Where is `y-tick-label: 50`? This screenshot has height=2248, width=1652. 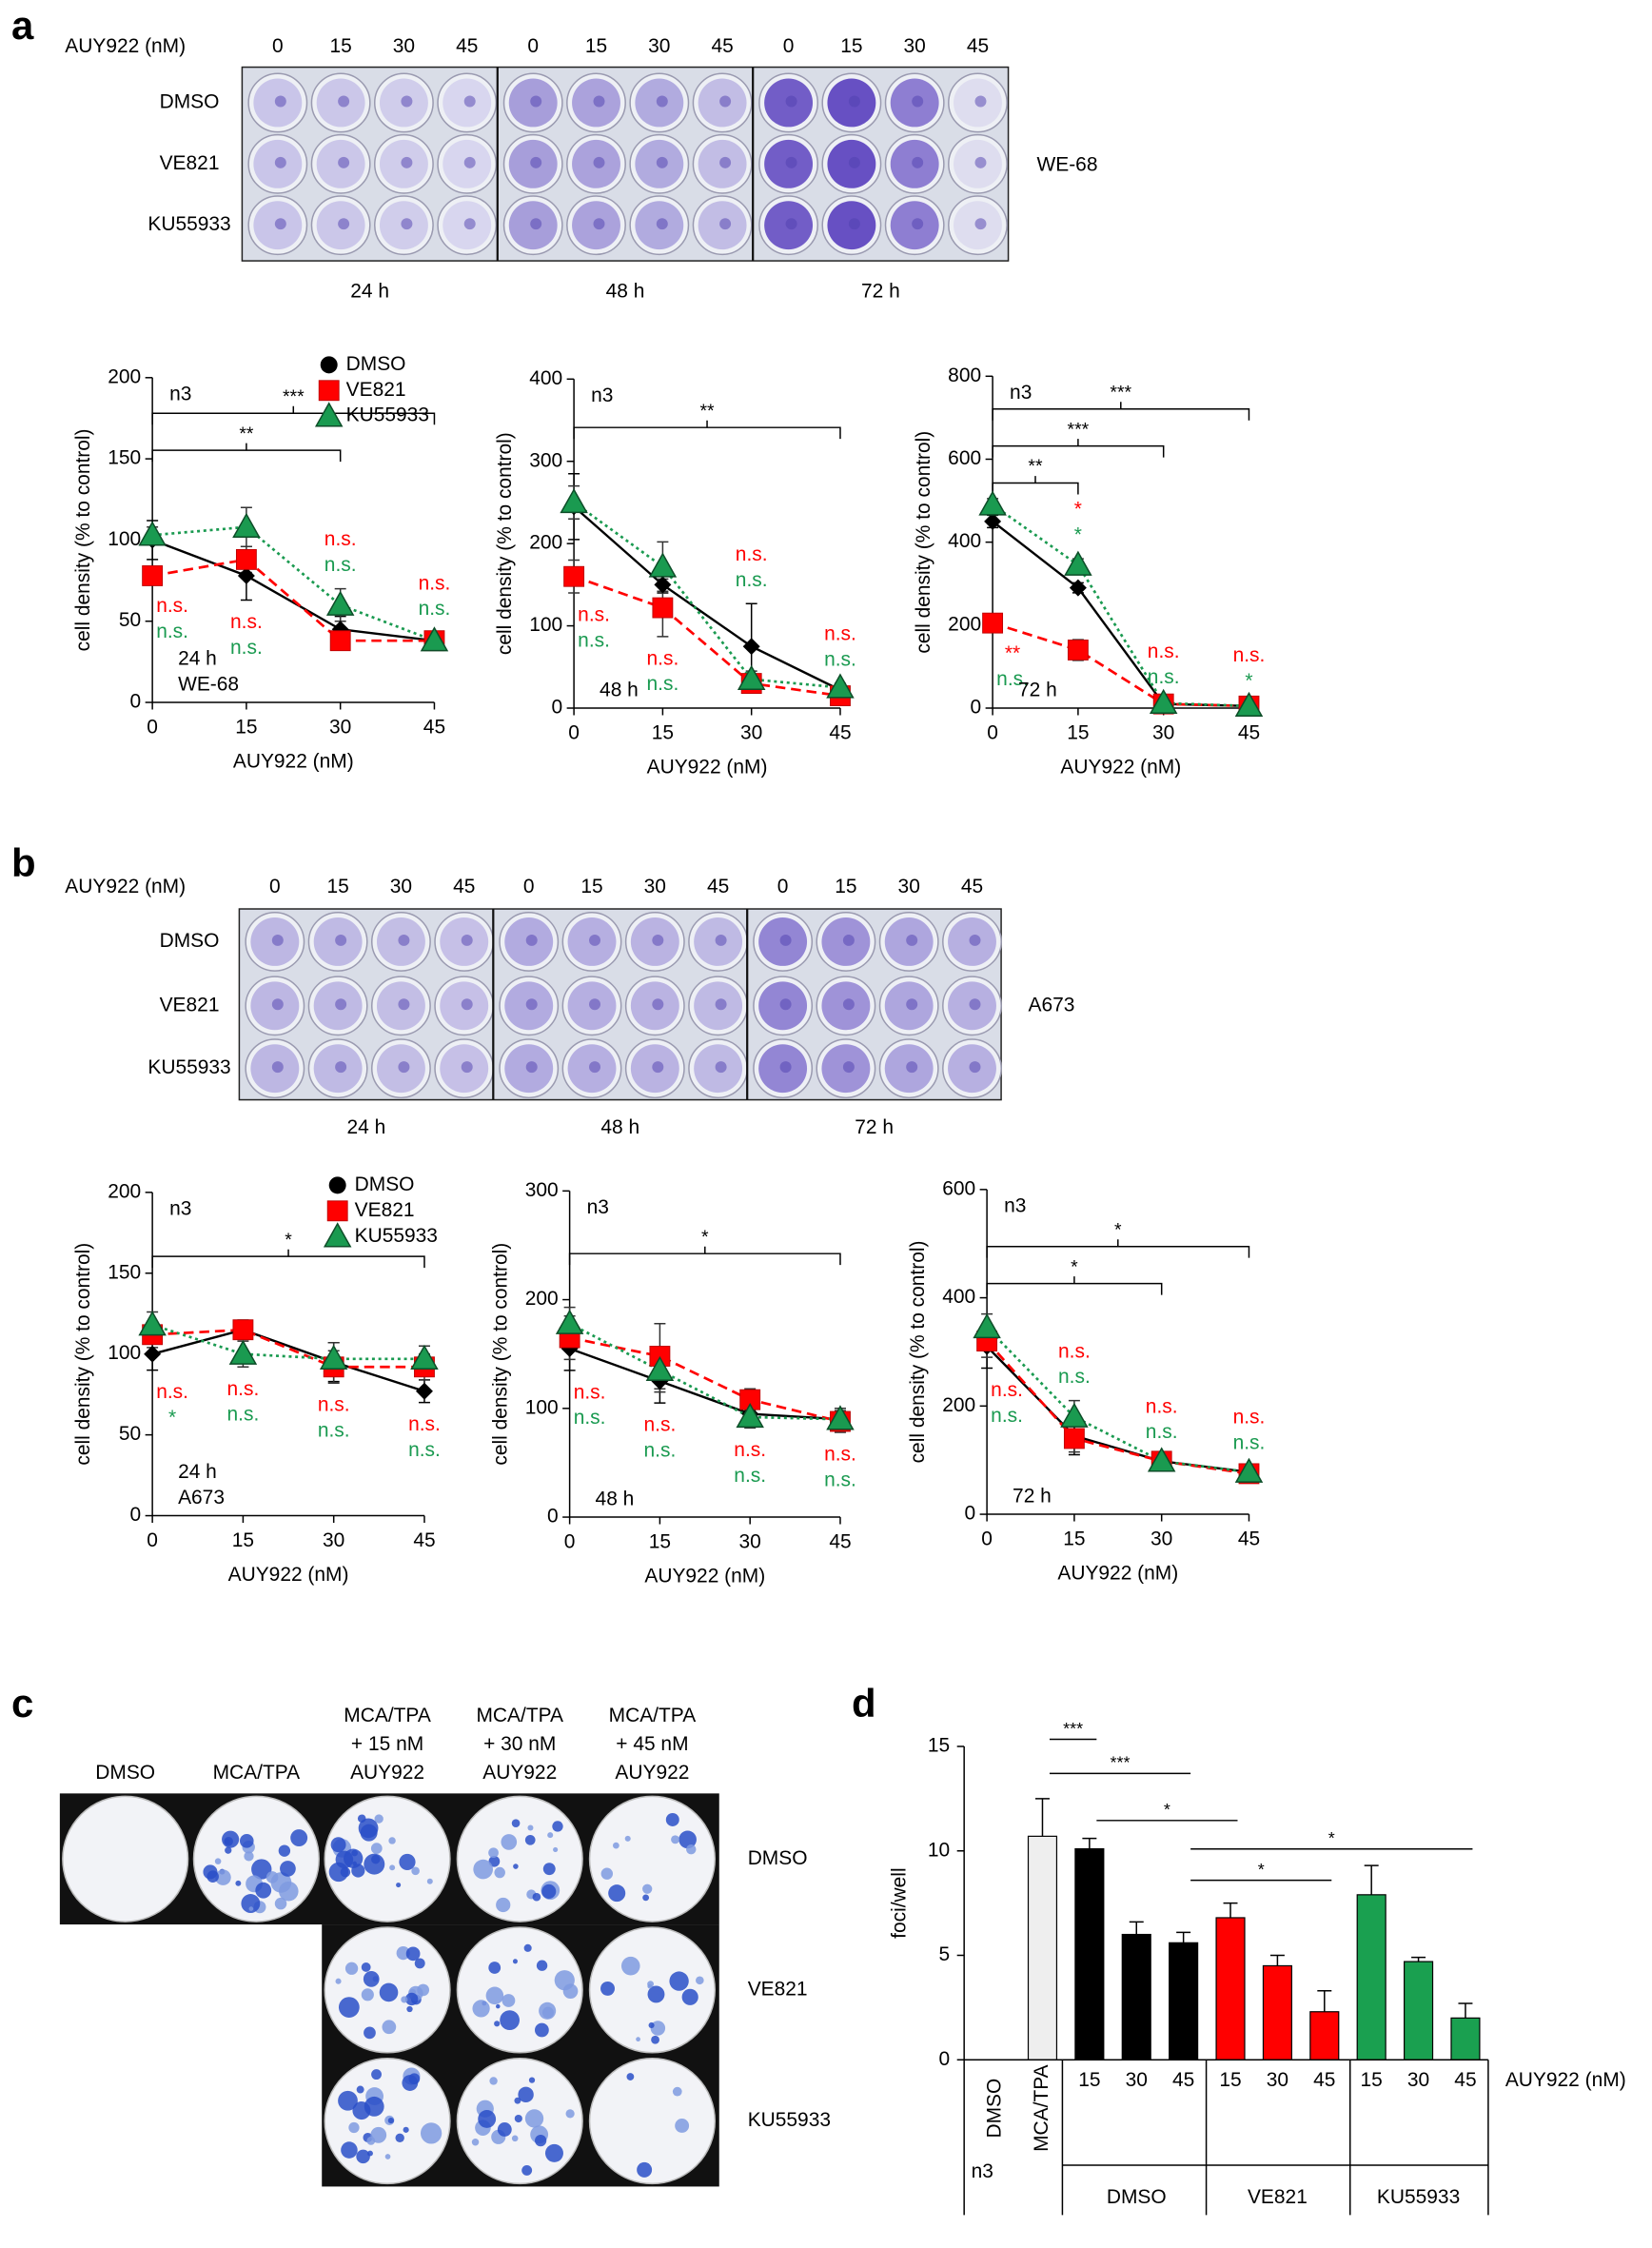
y-tick-label: 50 is located at coordinates (130, 620).